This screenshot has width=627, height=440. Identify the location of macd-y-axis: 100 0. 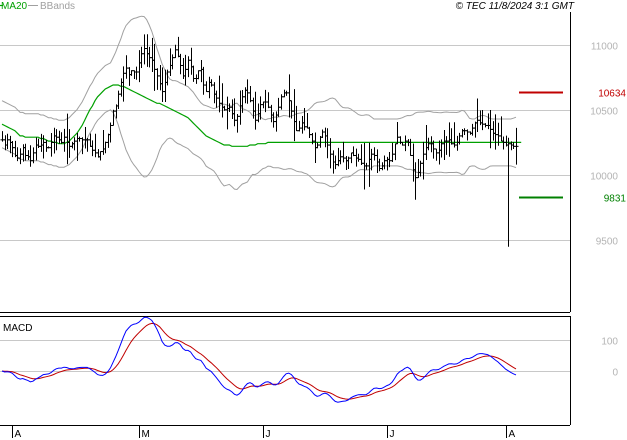
(609, 358).